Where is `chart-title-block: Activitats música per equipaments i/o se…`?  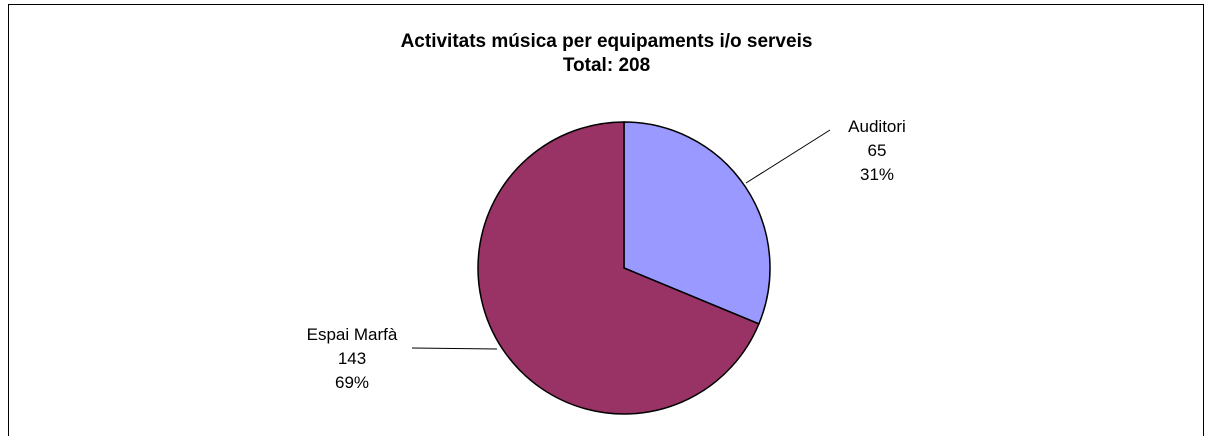
chart-title-block: Activitats música per equipaments i/o se… is located at coordinates (606, 54).